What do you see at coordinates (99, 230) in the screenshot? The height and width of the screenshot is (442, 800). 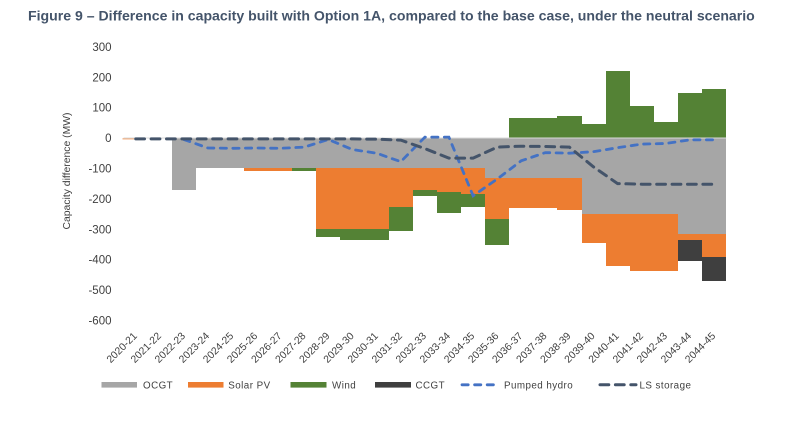 I see `svg-text: -300` at bounding box center [99, 230].